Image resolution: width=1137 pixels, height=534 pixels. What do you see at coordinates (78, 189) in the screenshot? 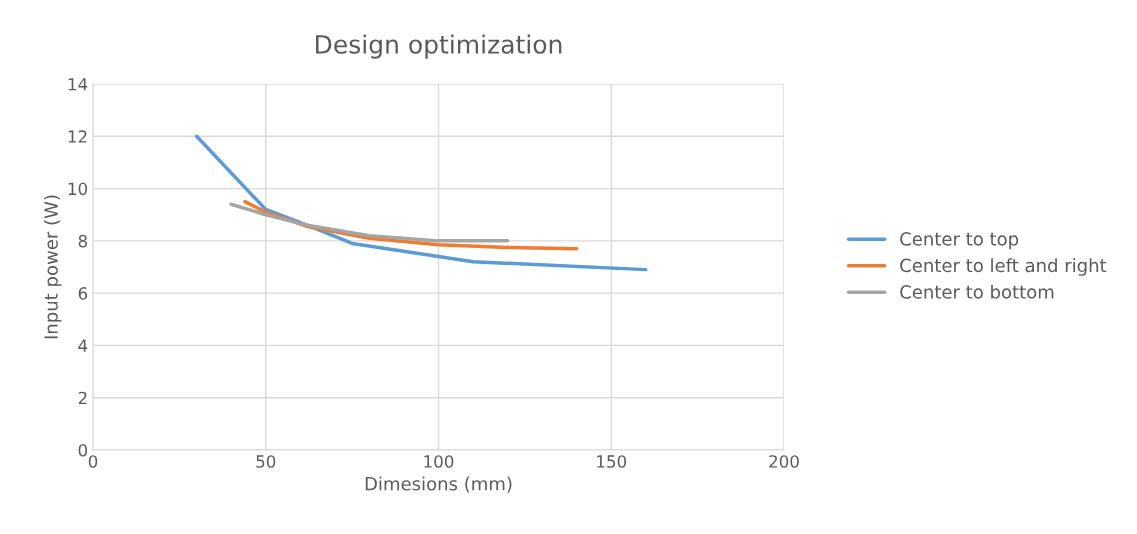
I see `y-tick-label: 10` at bounding box center [78, 189].